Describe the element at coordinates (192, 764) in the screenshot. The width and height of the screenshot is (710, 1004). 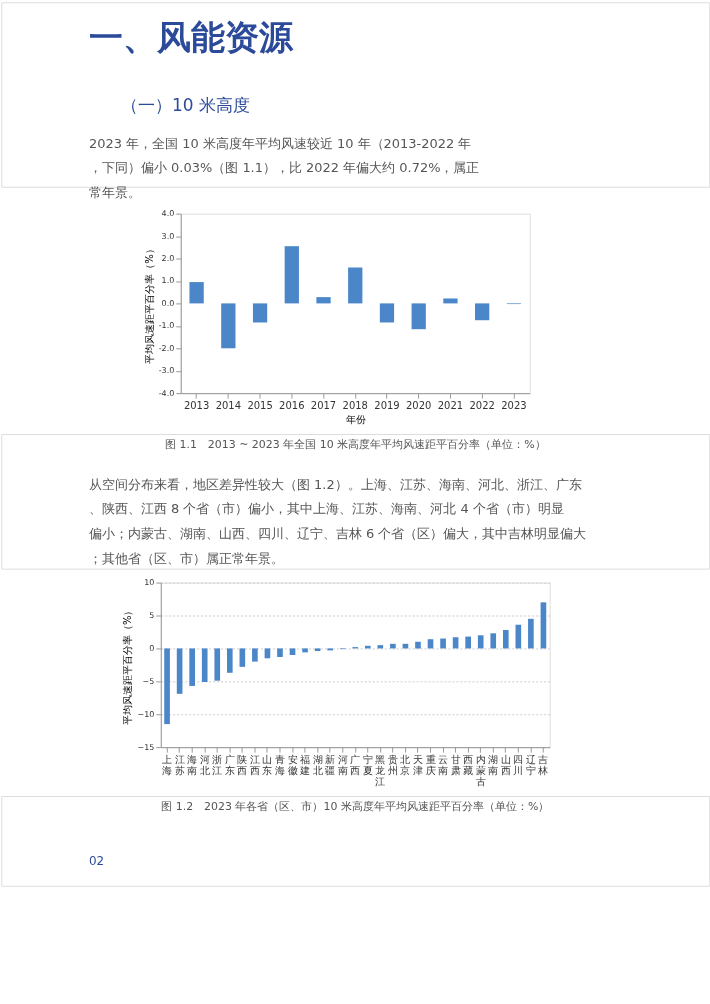
I see `x-tick-label: 海南` at that location.